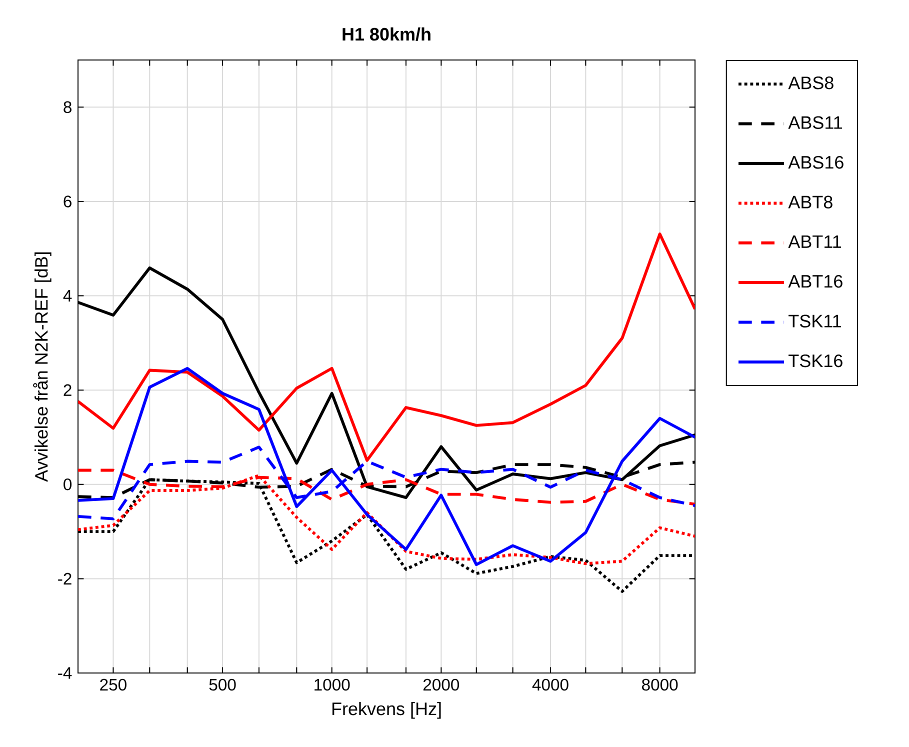 The width and height of the screenshot is (909, 747). Describe the element at coordinates (332, 684) in the screenshot. I see `x-tick-label: 1000` at that location.